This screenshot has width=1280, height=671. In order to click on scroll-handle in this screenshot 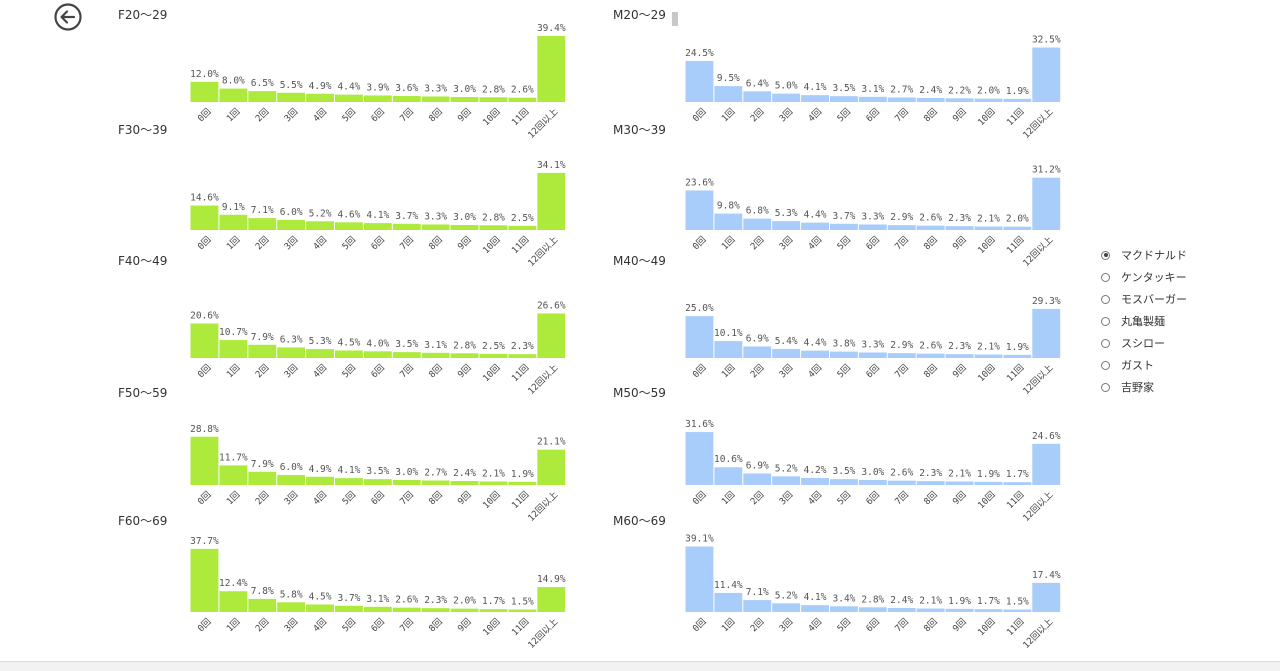, I will do `click(675, 19)`.